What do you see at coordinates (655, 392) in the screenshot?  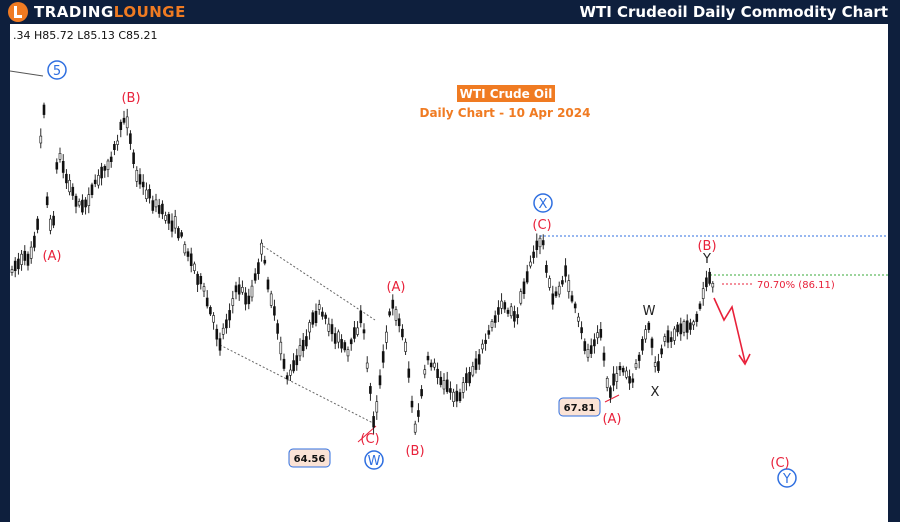 I see `wave-label-black-x: X` at bounding box center [655, 392].